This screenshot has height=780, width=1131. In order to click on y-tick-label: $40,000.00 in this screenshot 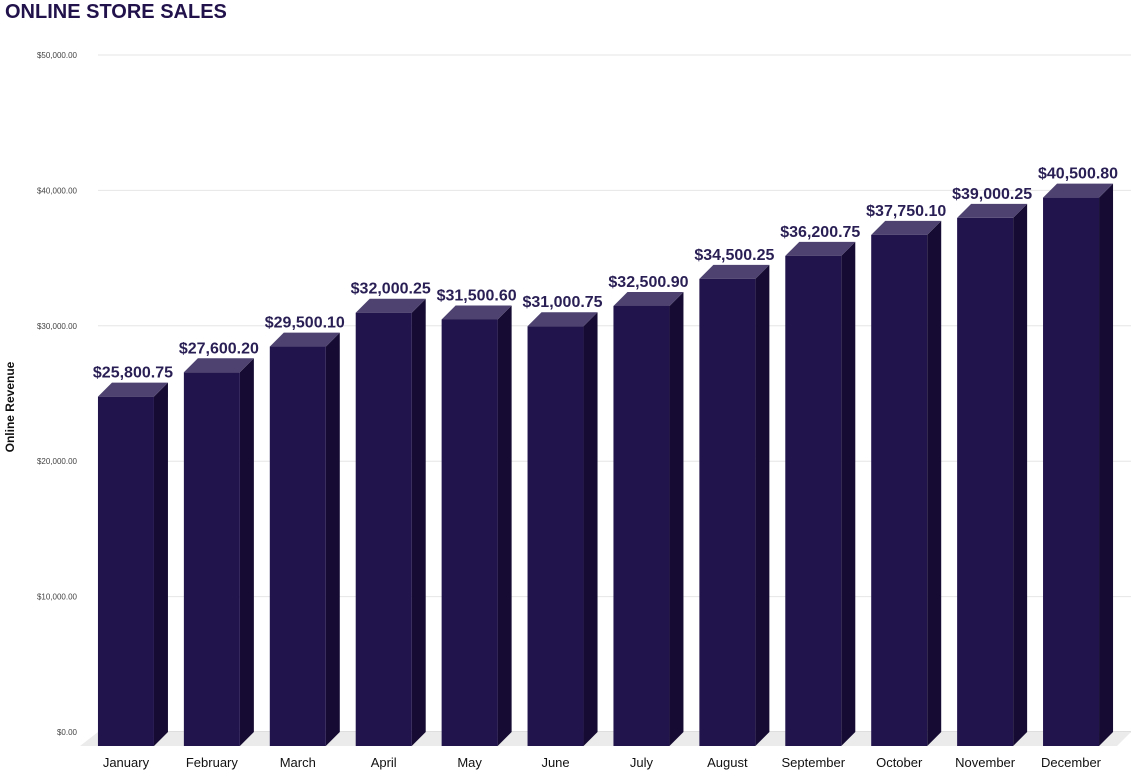, I will do `click(57, 190)`.